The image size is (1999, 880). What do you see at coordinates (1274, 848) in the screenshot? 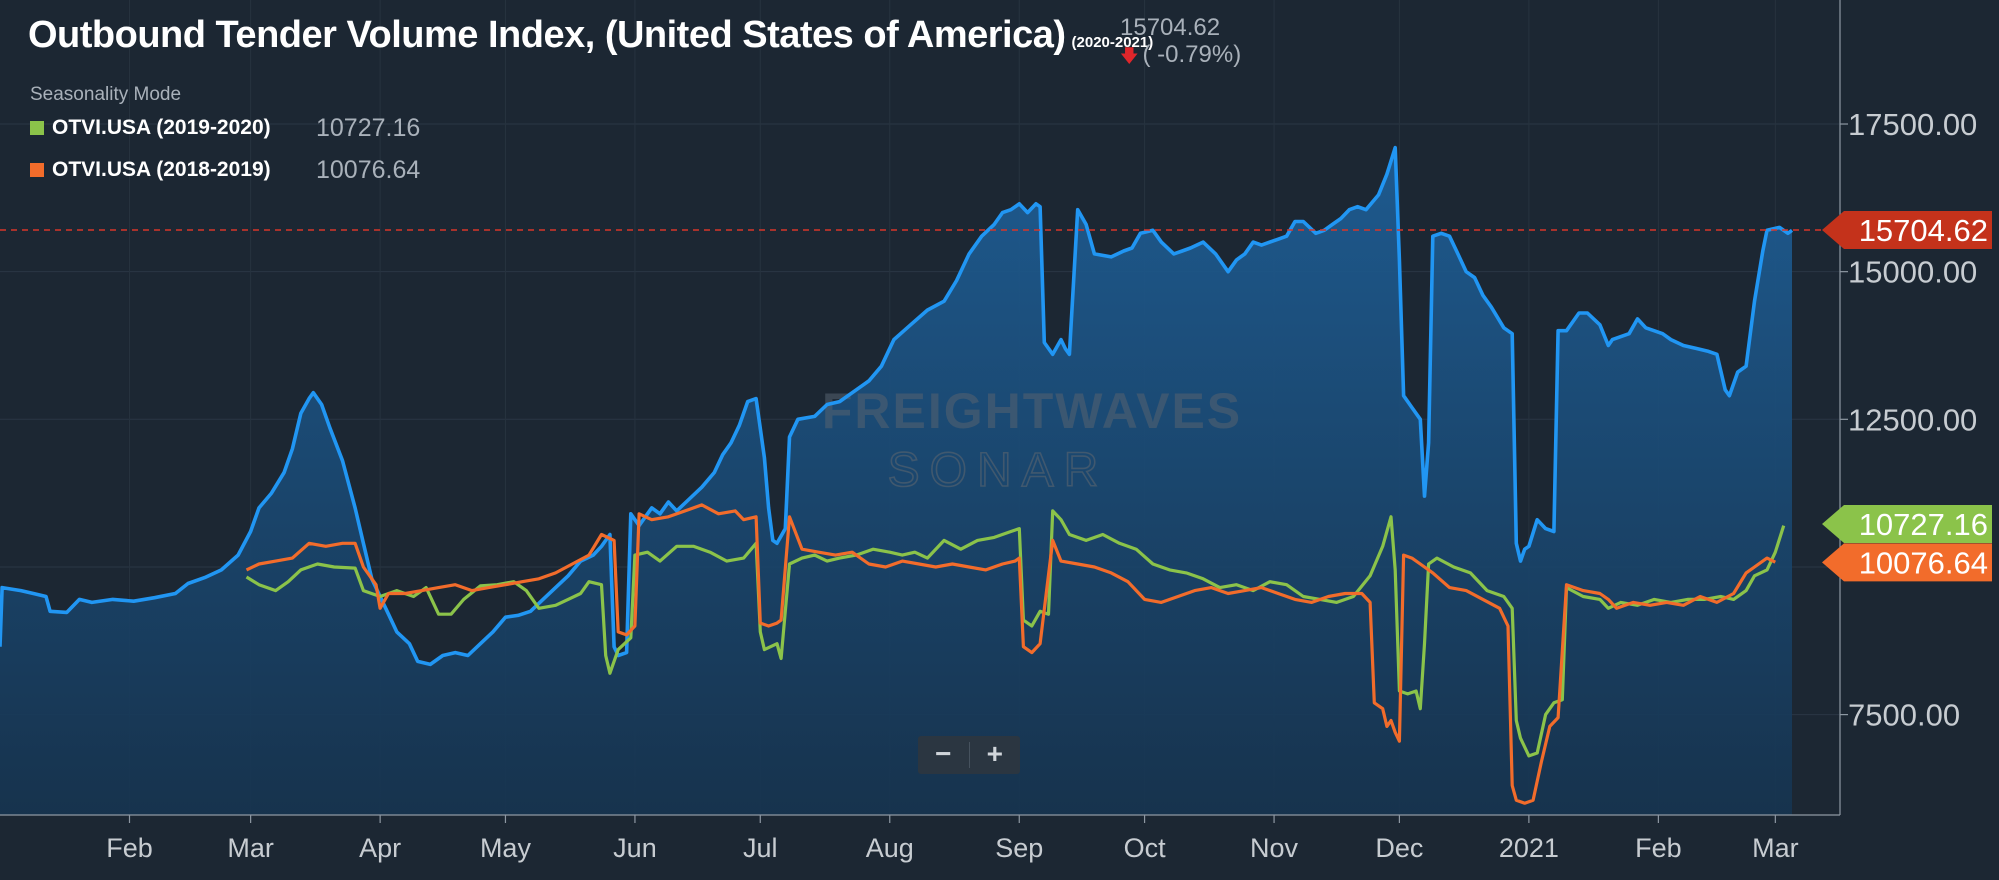
I see `x-tick-label: Nov` at bounding box center [1274, 848].